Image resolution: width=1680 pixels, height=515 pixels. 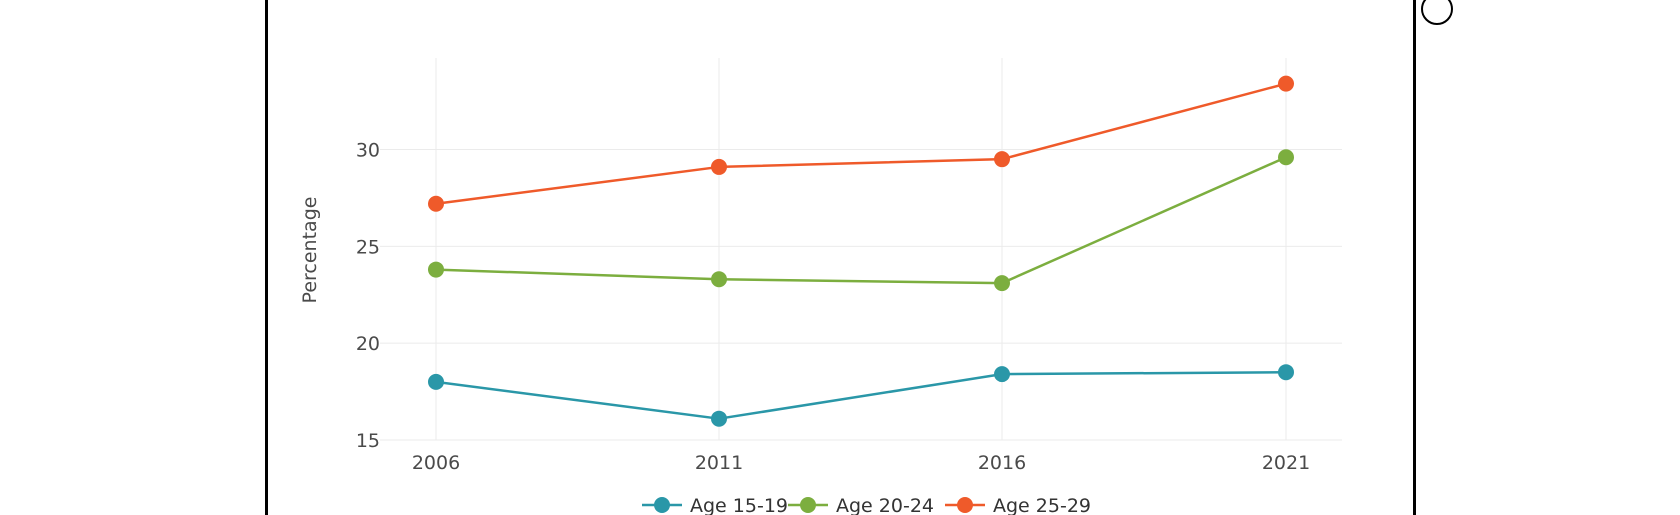 I want to click on x-tick-label: 2016, so click(x=1002, y=463).